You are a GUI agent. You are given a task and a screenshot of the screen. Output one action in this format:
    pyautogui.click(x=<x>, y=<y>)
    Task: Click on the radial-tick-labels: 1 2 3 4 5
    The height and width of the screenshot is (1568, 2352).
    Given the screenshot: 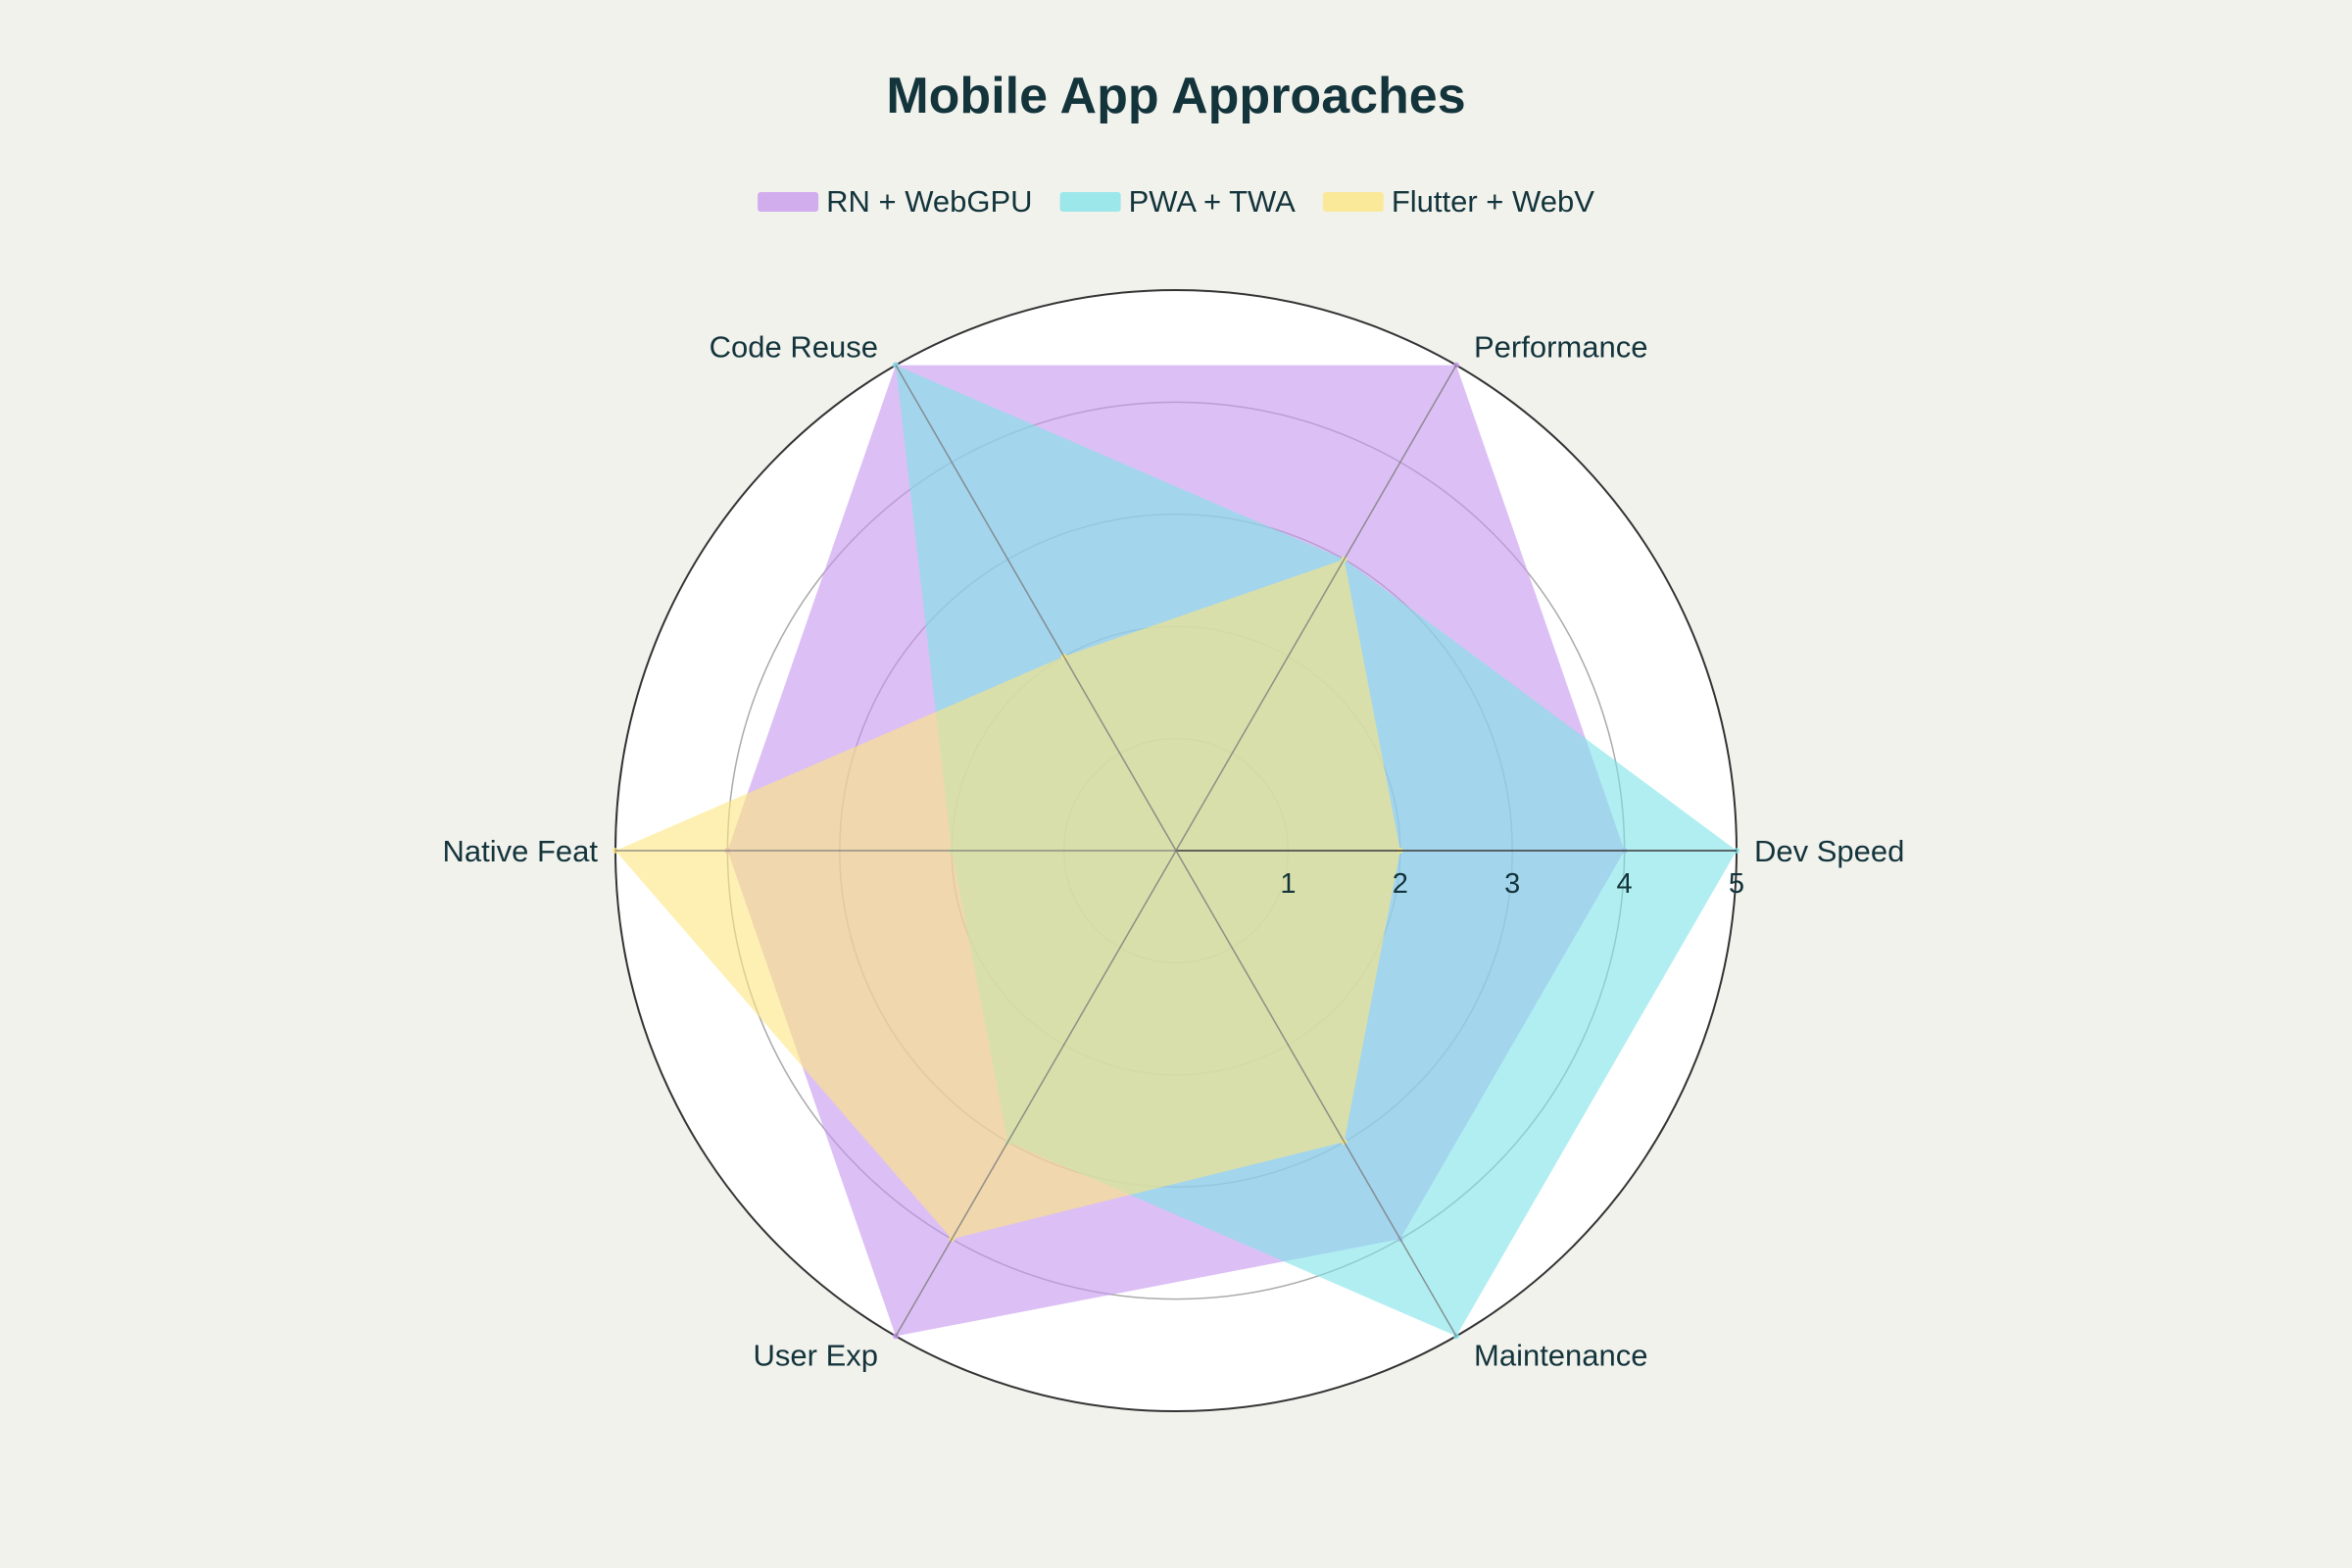 What is the action you would take?
    pyautogui.click(x=1512, y=884)
    